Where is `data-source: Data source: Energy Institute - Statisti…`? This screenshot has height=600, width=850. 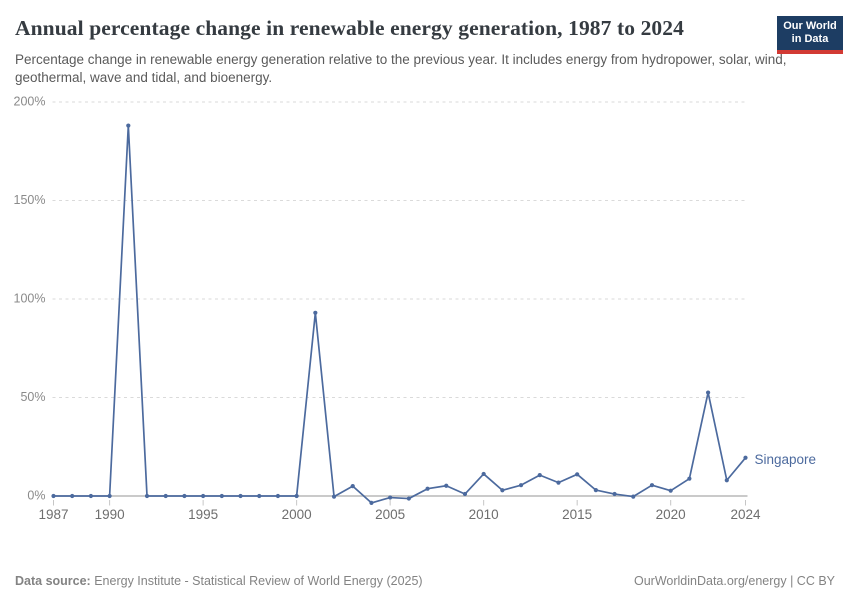
data-source: Data source: Energy Institute - Statisti… is located at coordinates (219, 581).